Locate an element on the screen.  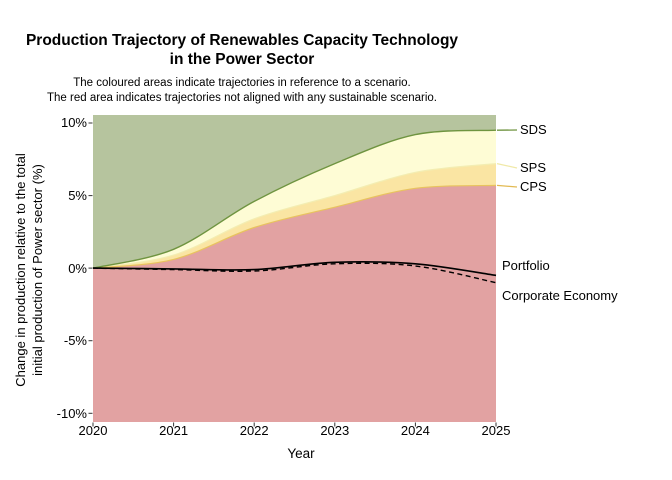
cps-leader-line is located at coordinates (507, 186).